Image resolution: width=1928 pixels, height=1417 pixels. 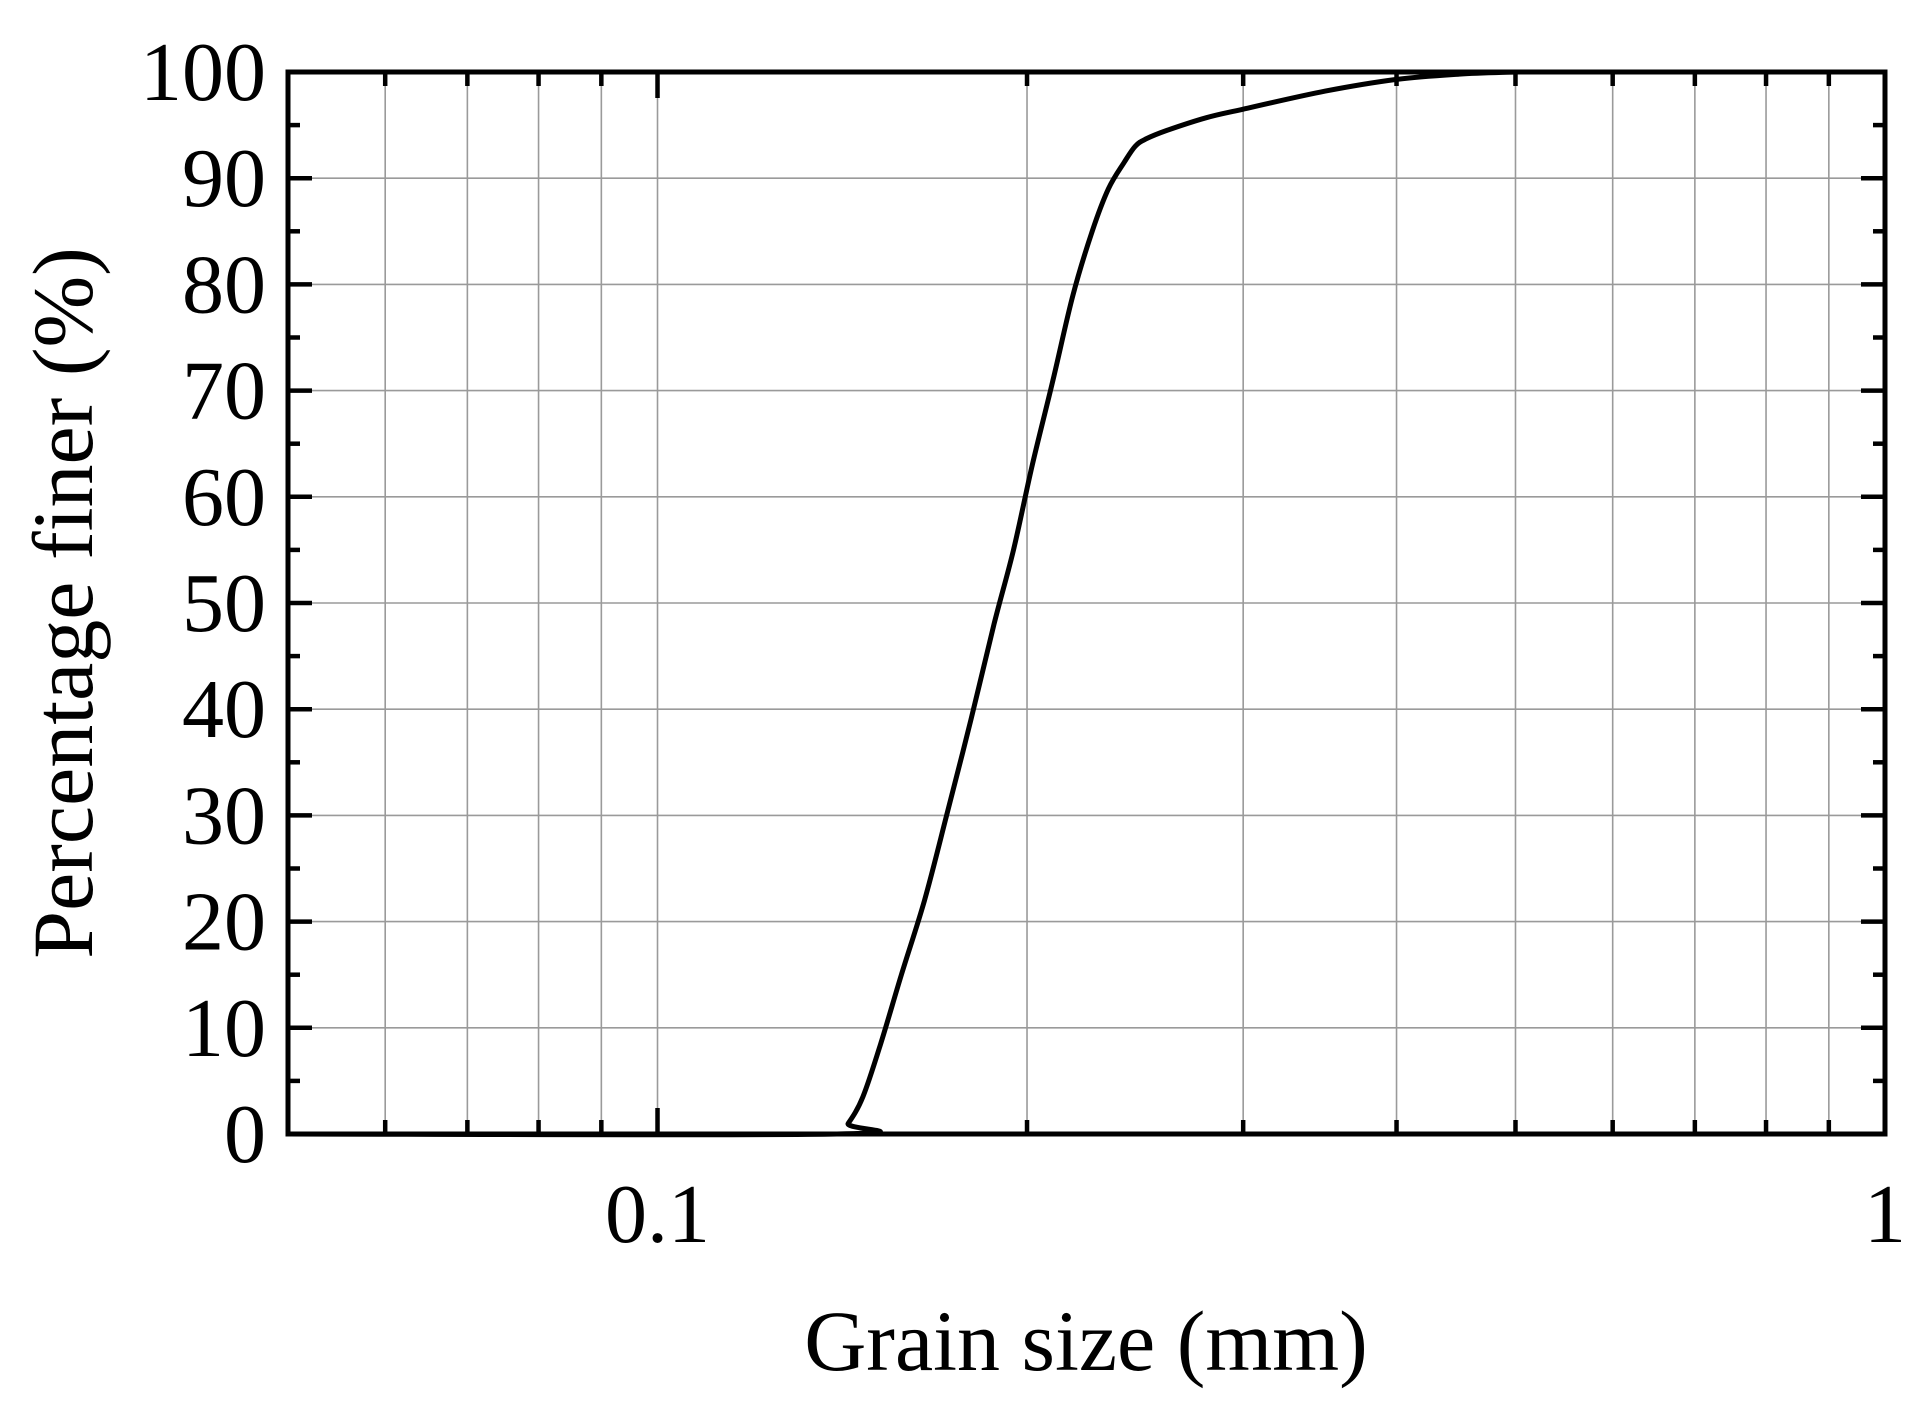 What do you see at coordinates (224, 391) in the screenshot?
I see `y-tick-label: 70` at bounding box center [224, 391].